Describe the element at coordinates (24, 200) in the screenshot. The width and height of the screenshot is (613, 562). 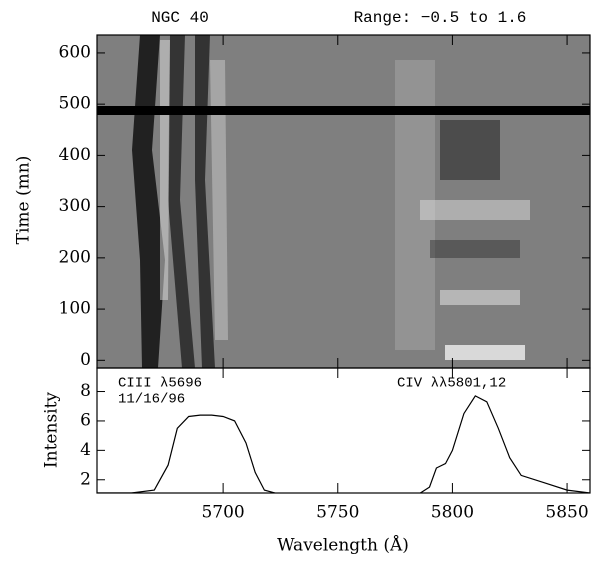
I see `y-axis-label: Time (mn)` at that location.